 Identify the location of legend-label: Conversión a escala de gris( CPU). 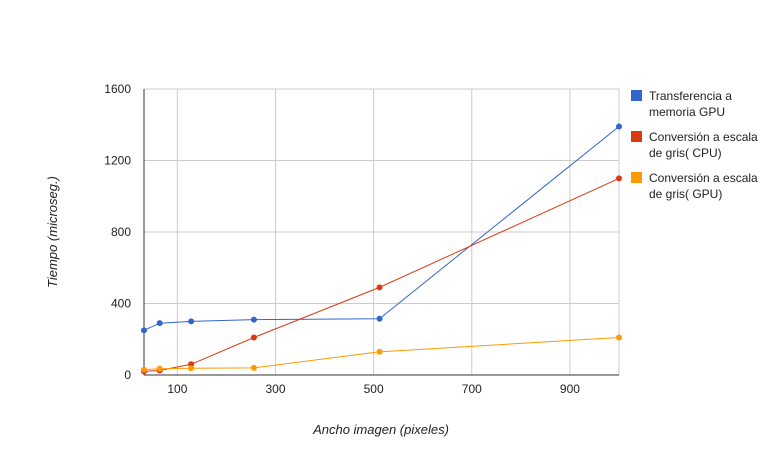
(703, 145).